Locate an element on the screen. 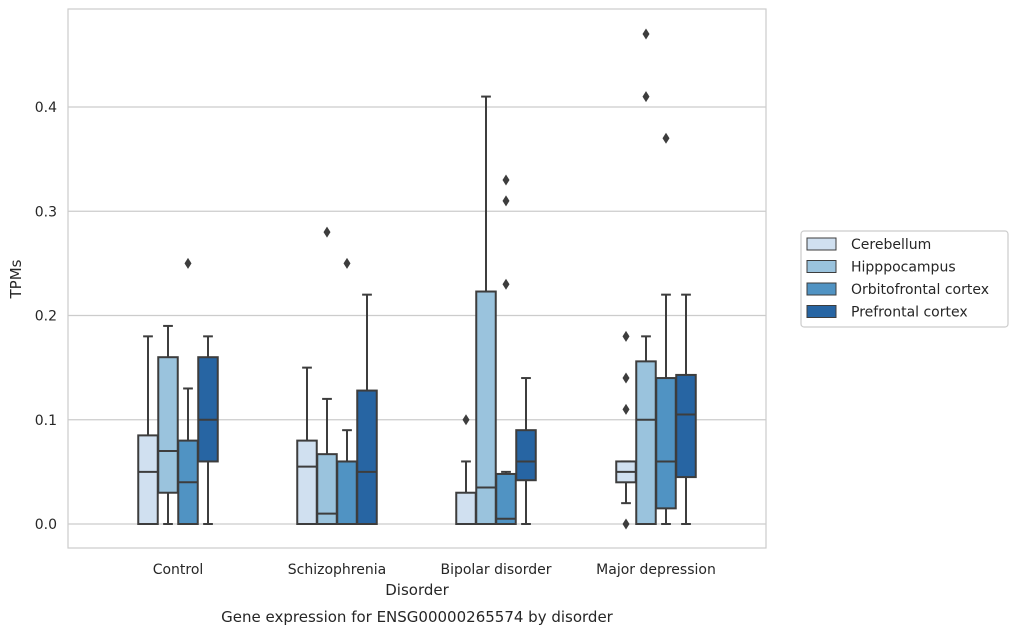 The image size is (1018, 634). x-tick-label: Bipolar disorder is located at coordinates (495, 570).